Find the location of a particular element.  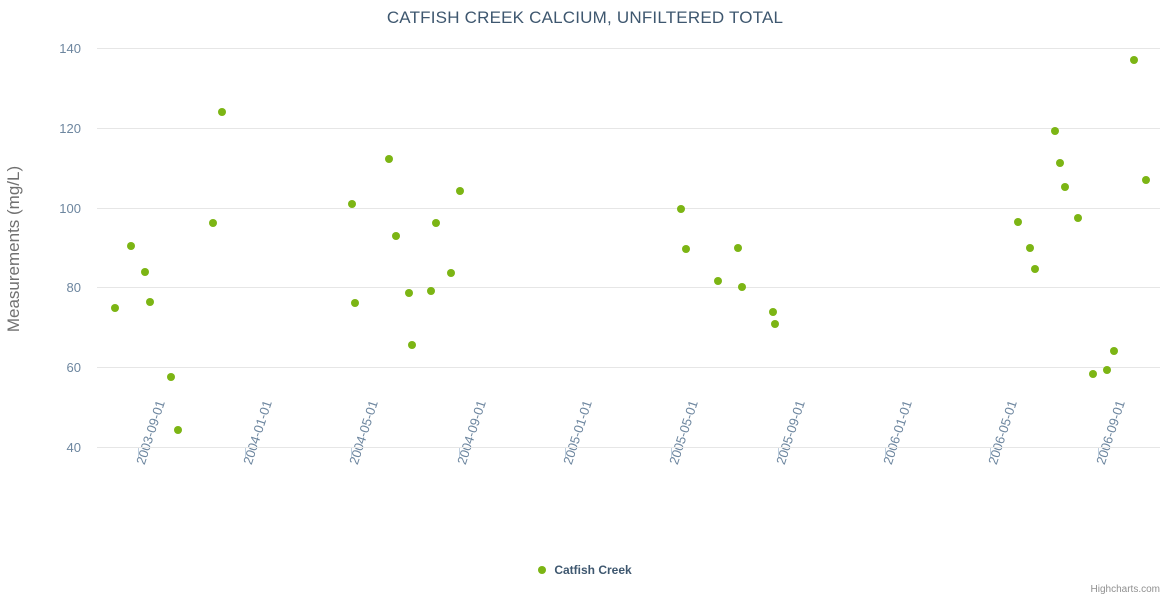

y-axis-tick-label: 60 is located at coordinates (73, 367).